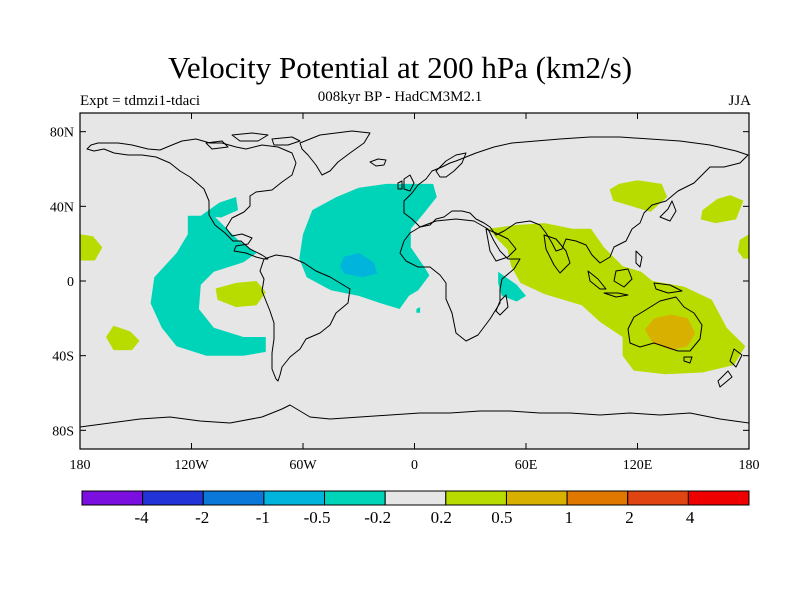 The height and width of the screenshot is (600, 800). I want to click on colorbar-label: 0.5, so click(501, 517).